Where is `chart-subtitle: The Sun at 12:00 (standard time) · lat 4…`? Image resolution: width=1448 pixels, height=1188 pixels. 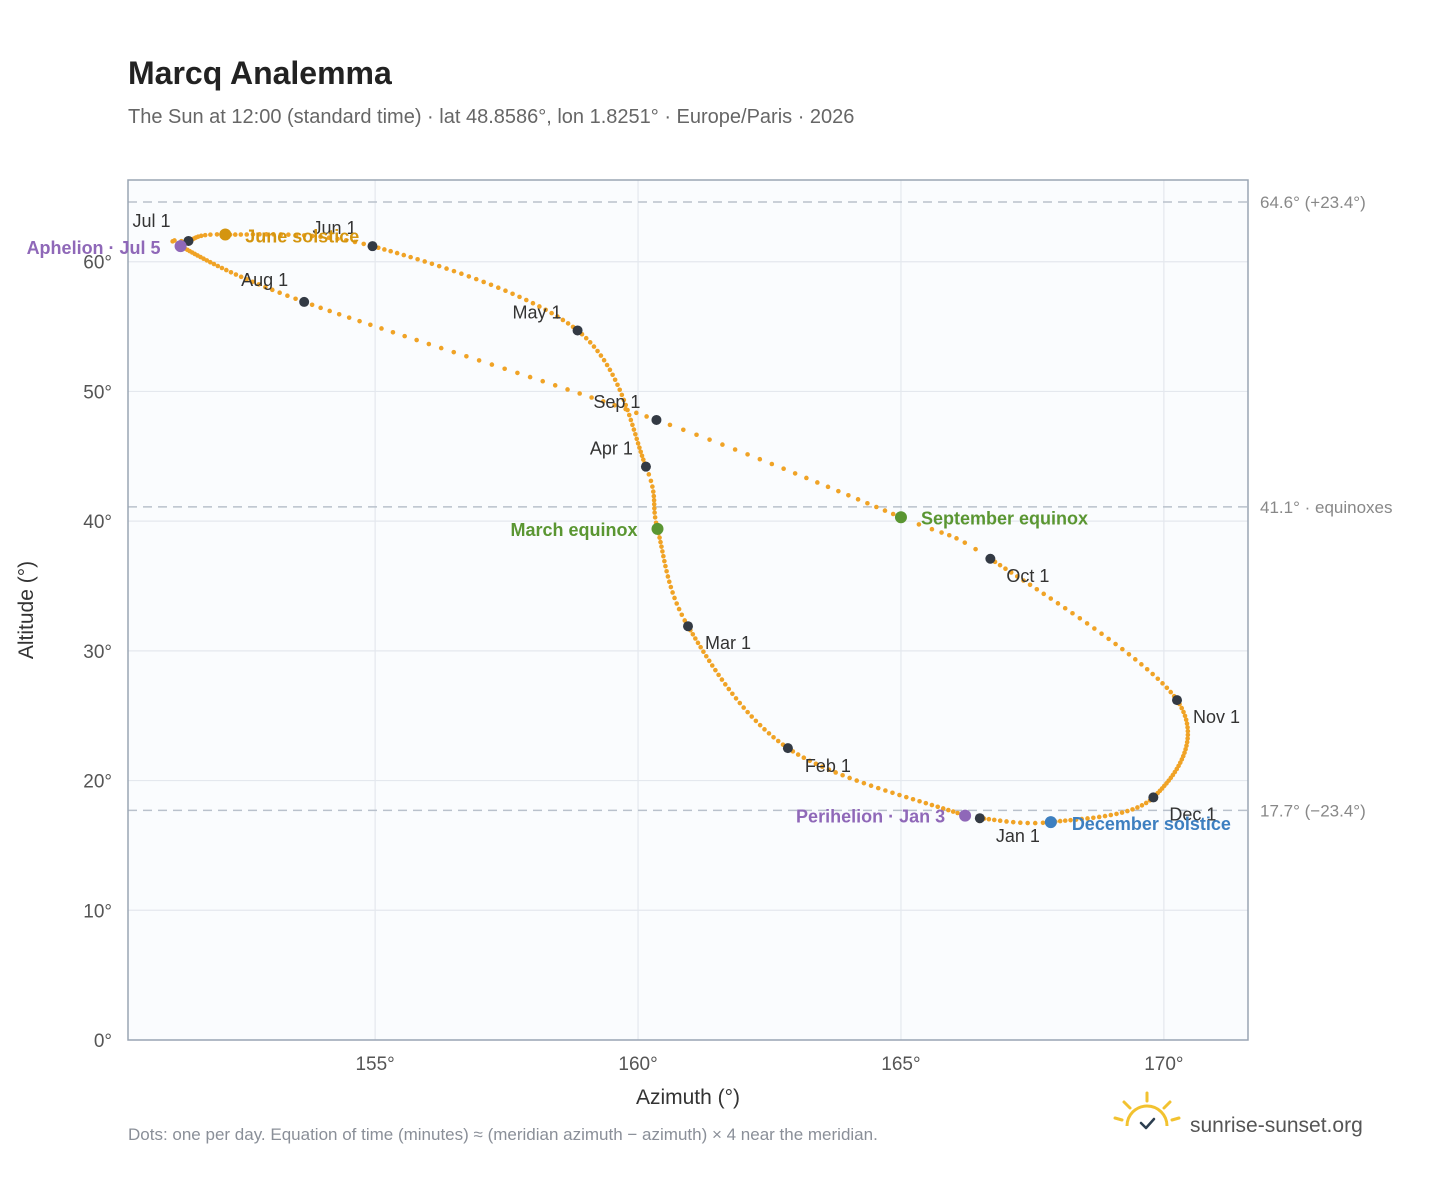
chart-subtitle: The Sun at 12:00 (standard time) · lat 4… is located at coordinates (491, 117).